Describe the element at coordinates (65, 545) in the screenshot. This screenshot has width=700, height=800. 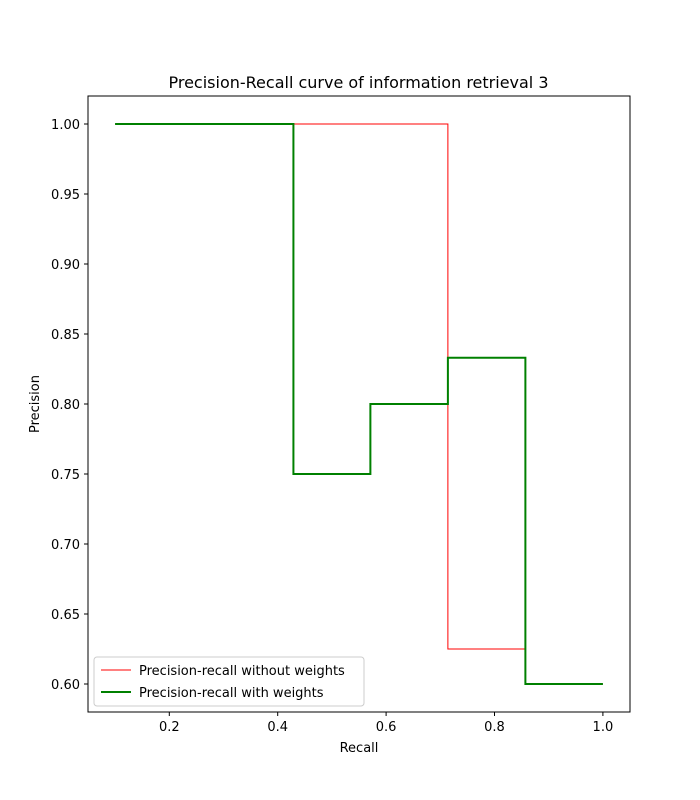
I see `y-tick-label: 0.70` at that location.